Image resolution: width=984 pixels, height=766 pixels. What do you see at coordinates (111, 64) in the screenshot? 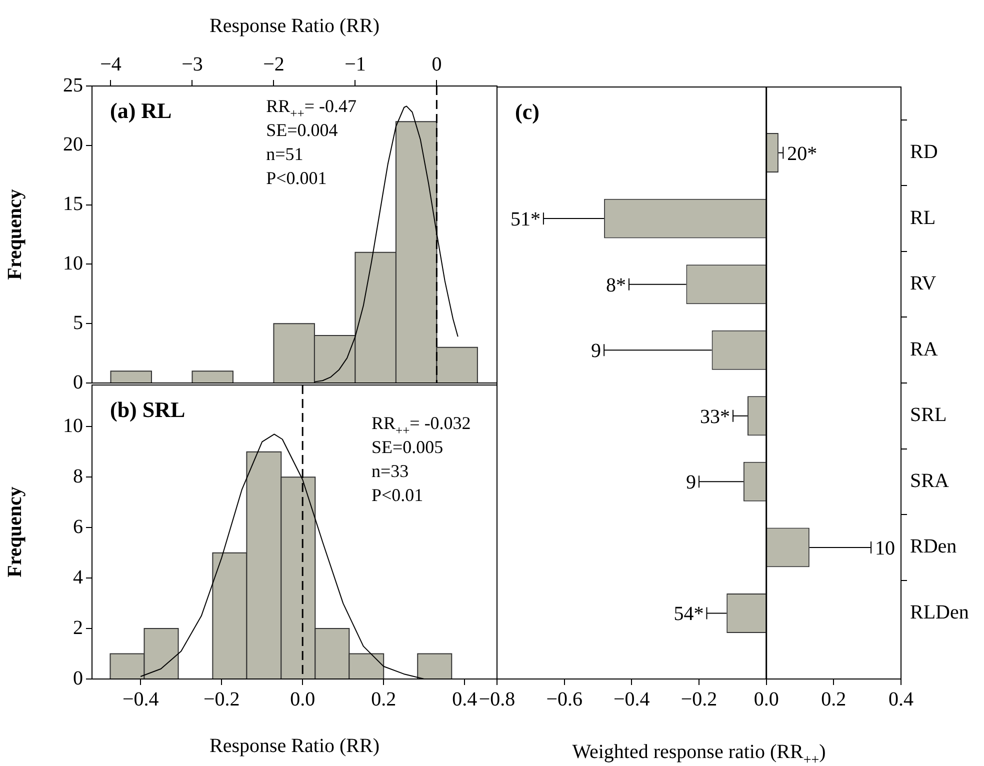
I see `x-tick-label: −4` at bounding box center [111, 64].